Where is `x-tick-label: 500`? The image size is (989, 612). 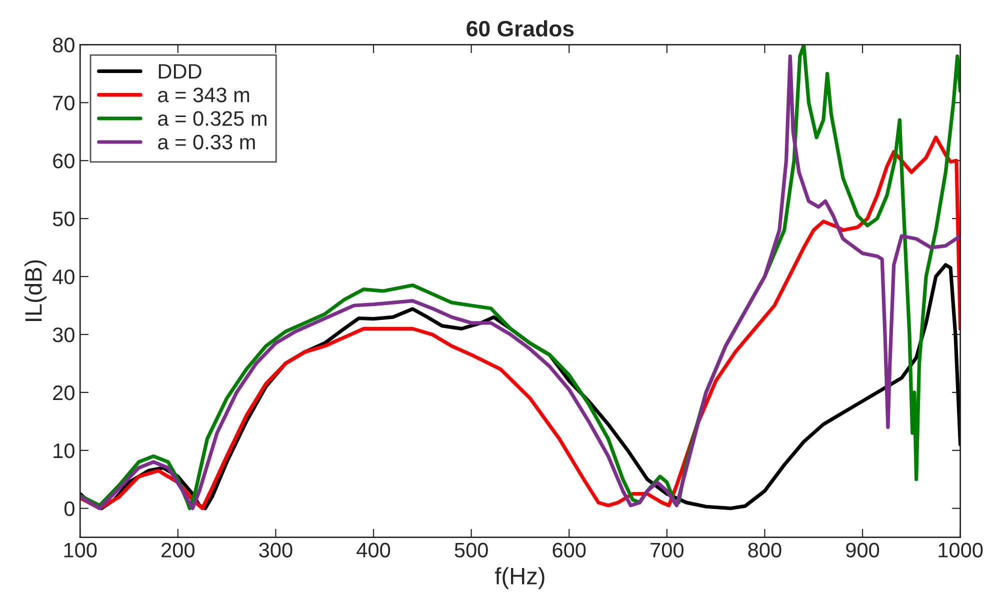 x-tick-label: 500 is located at coordinates (471, 550).